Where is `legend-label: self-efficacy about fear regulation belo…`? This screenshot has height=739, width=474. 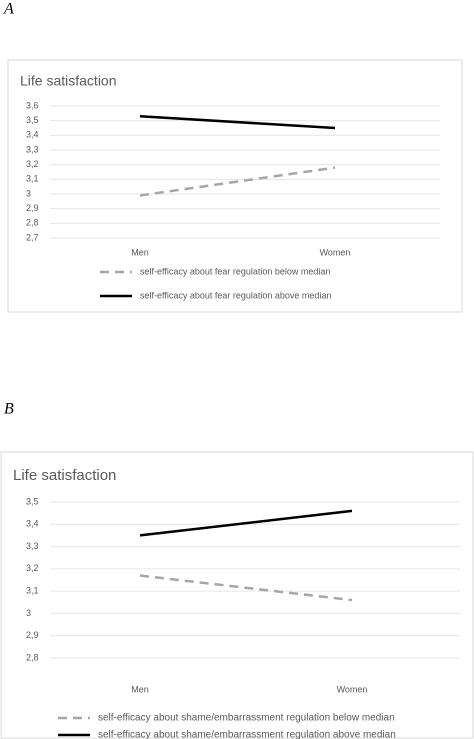 legend-label: self-efficacy about fear regulation belo… is located at coordinates (235, 271).